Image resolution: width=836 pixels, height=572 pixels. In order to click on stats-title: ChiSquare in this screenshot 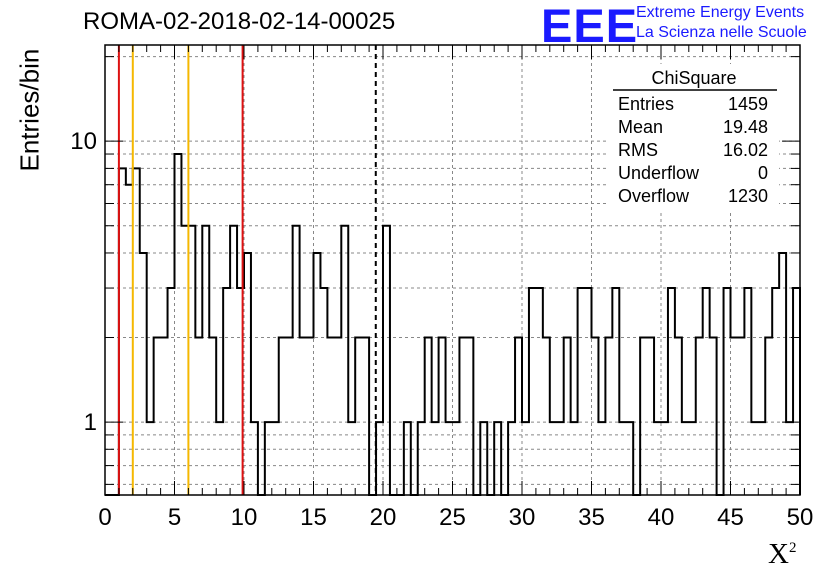, I will do `click(693, 78)`.